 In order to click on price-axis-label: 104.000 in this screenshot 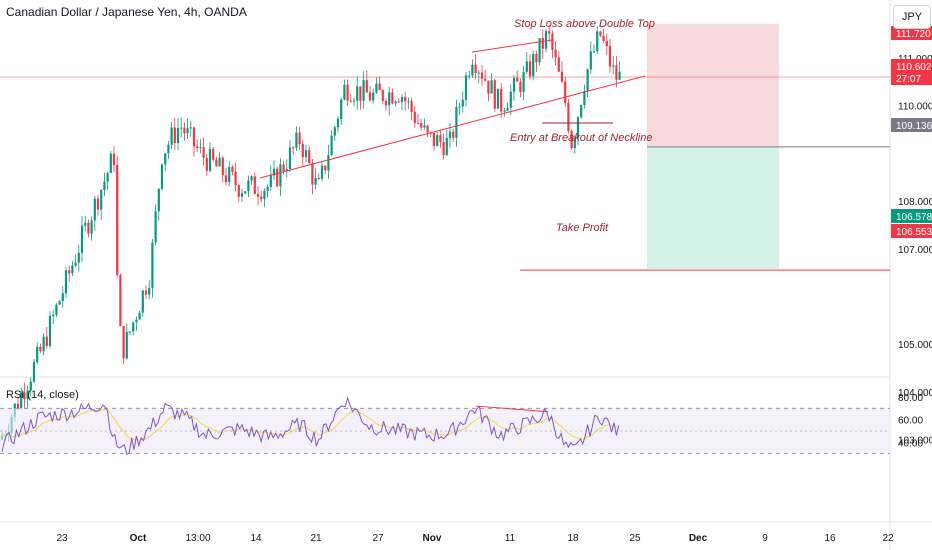, I will do `click(915, 393)`.